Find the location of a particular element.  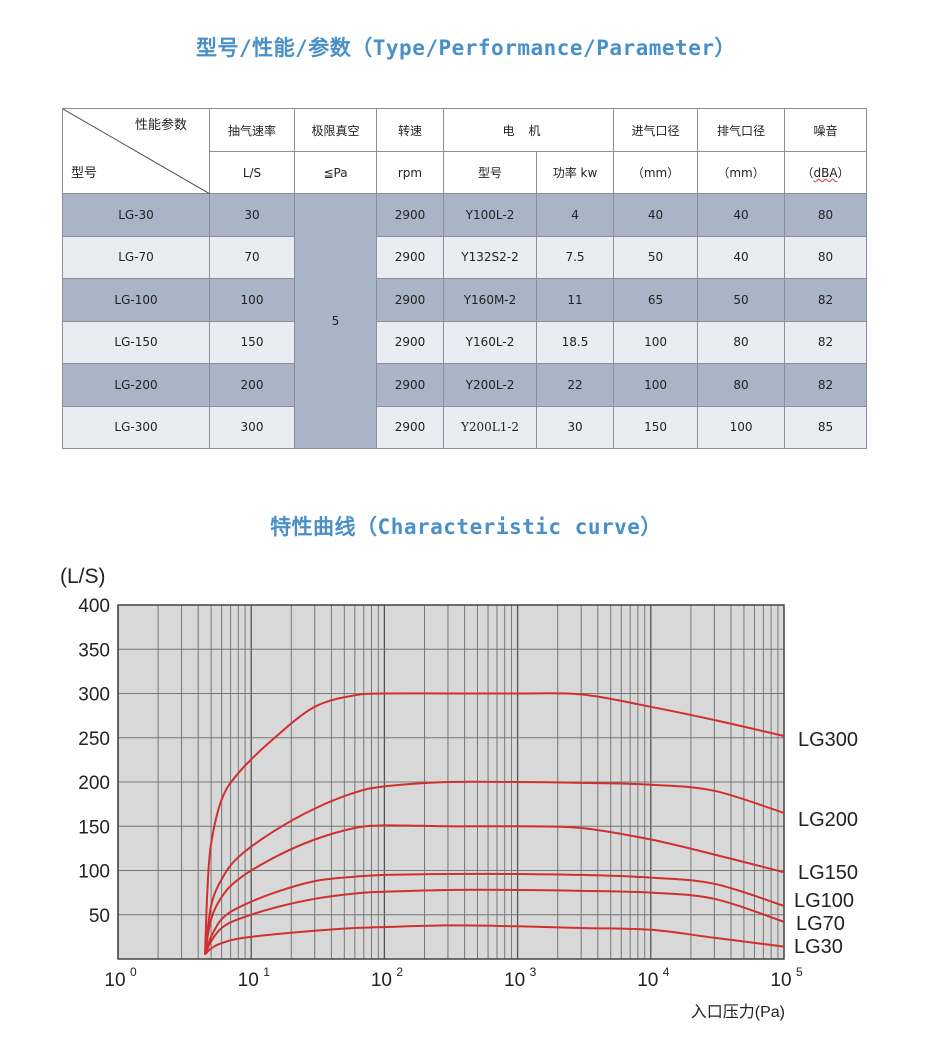

cell-speed: 150 is located at coordinates (252, 342).